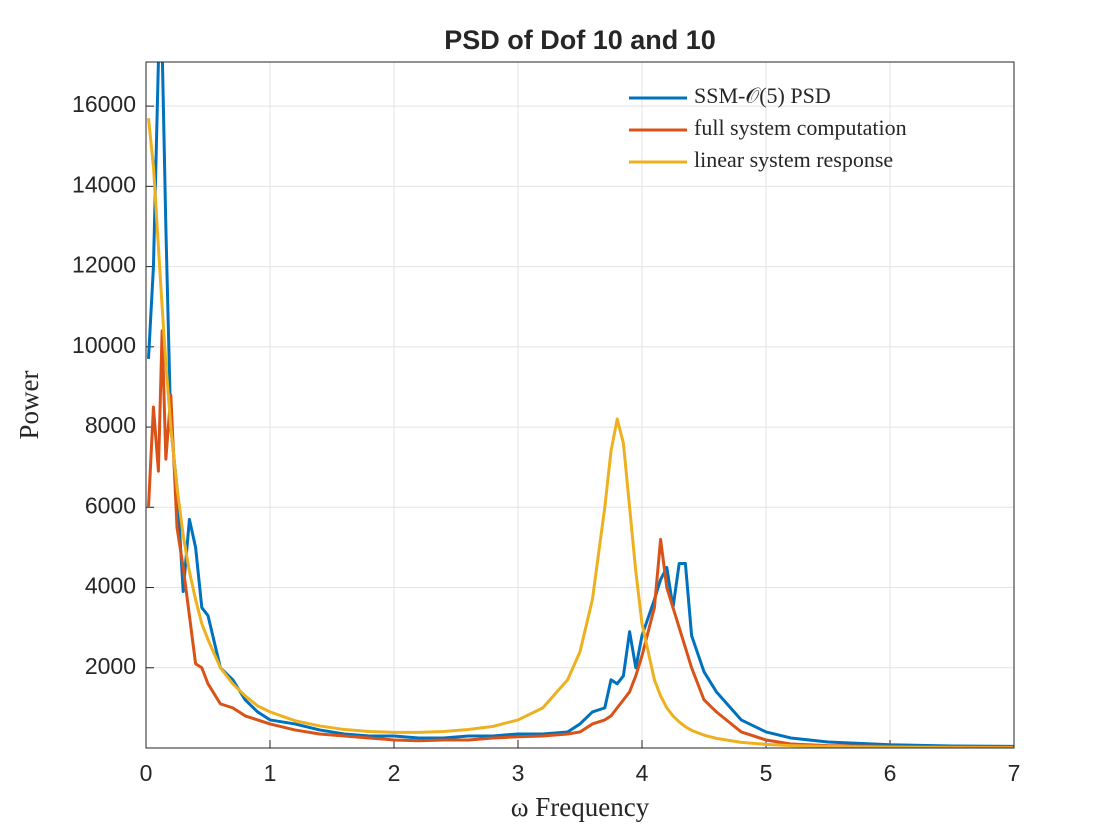 The width and height of the screenshot is (1120, 840). I want to click on x-tick-label: 1, so click(270, 773).